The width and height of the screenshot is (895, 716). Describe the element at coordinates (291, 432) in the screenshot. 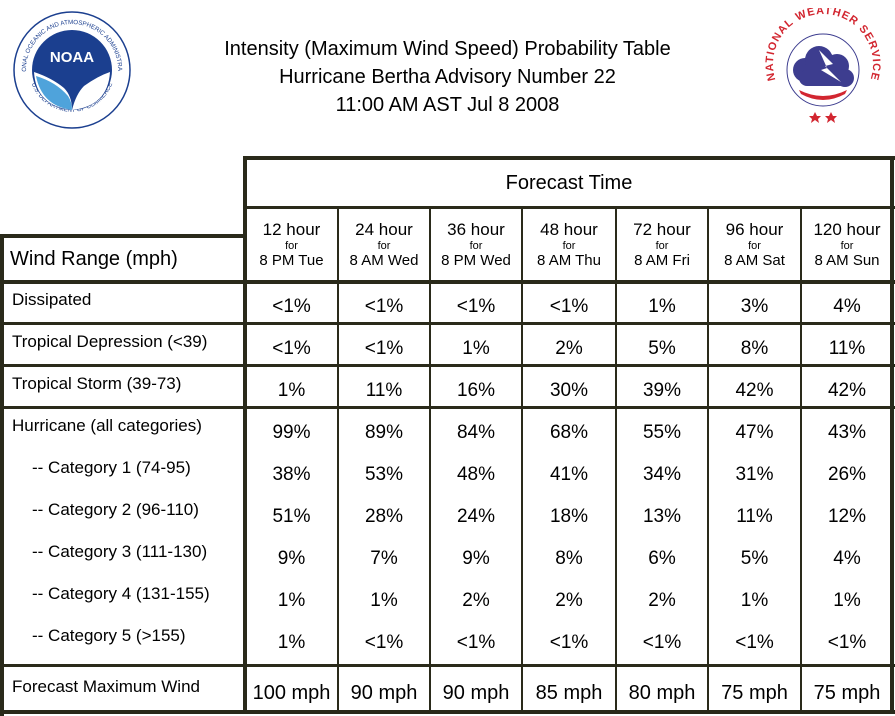

I see `table-cell: 99%` at that location.